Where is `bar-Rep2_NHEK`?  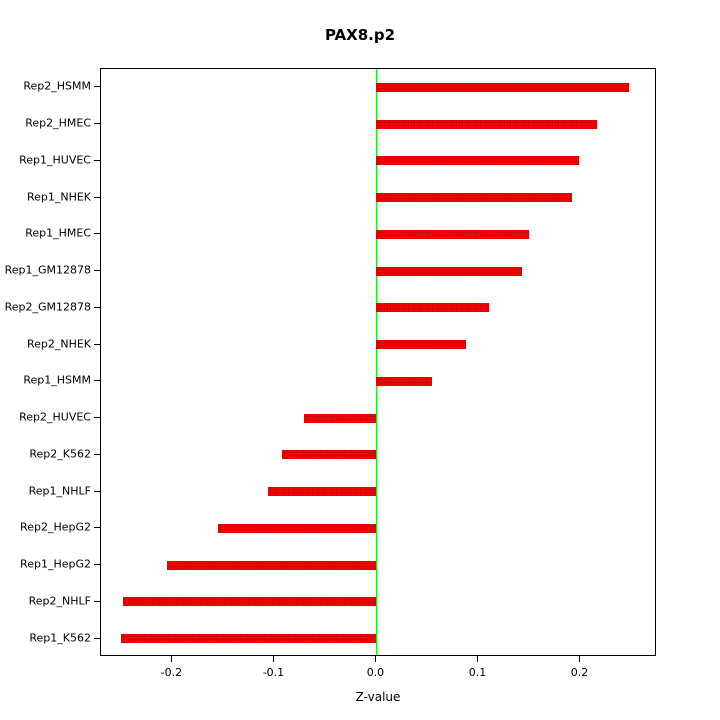 bar-Rep2_NHEK is located at coordinates (421, 345).